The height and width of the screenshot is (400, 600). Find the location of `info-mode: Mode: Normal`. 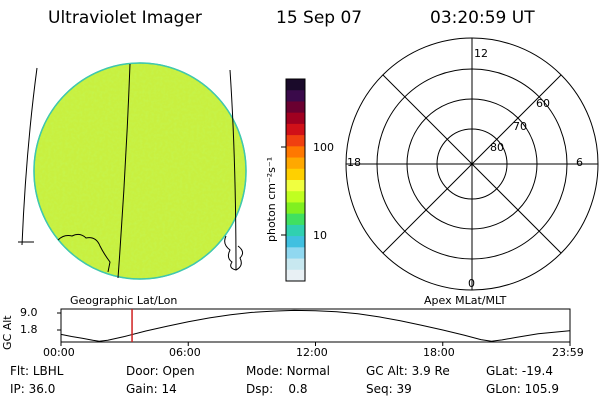

info-mode: Mode: Normal is located at coordinates (288, 371).